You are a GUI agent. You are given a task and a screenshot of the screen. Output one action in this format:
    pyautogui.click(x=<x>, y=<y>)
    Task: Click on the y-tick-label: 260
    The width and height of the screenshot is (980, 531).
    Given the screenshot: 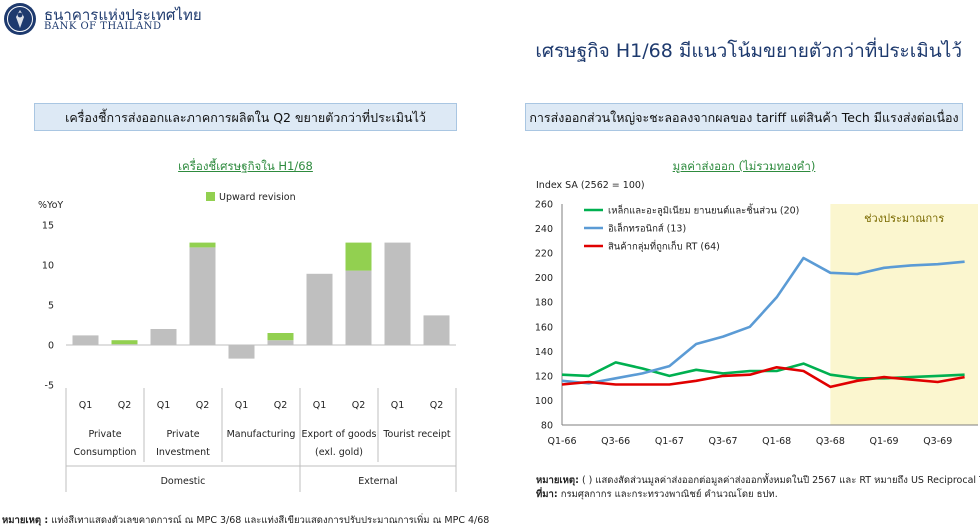 What is the action you would take?
    pyautogui.click(x=544, y=205)
    